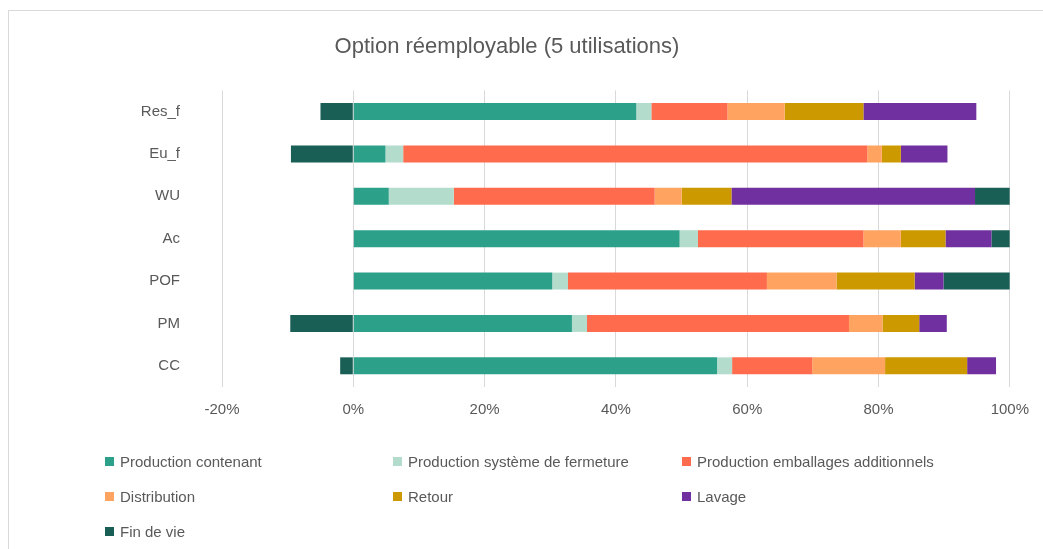 The height and width of the screenshot is (549, 1043). What do you see at coordinates (158, 496) in the screenshot?
I see `legend-label: Distribution` at bounding box center [158, 496].